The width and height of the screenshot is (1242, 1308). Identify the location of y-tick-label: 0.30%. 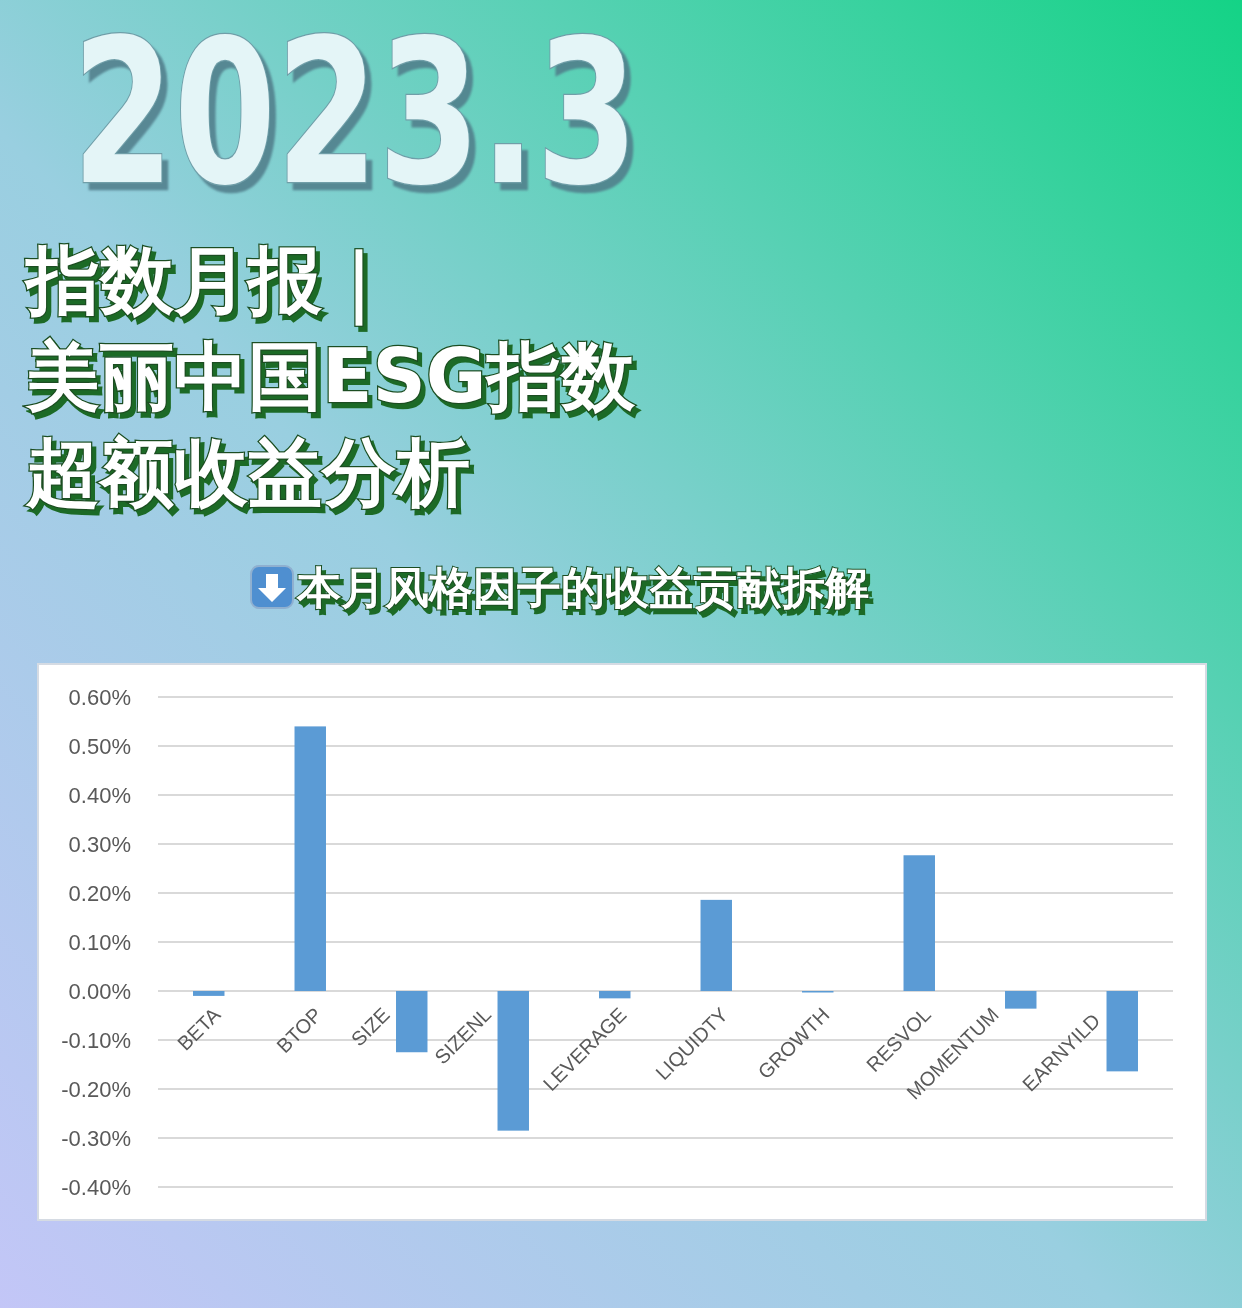
(99, 844).